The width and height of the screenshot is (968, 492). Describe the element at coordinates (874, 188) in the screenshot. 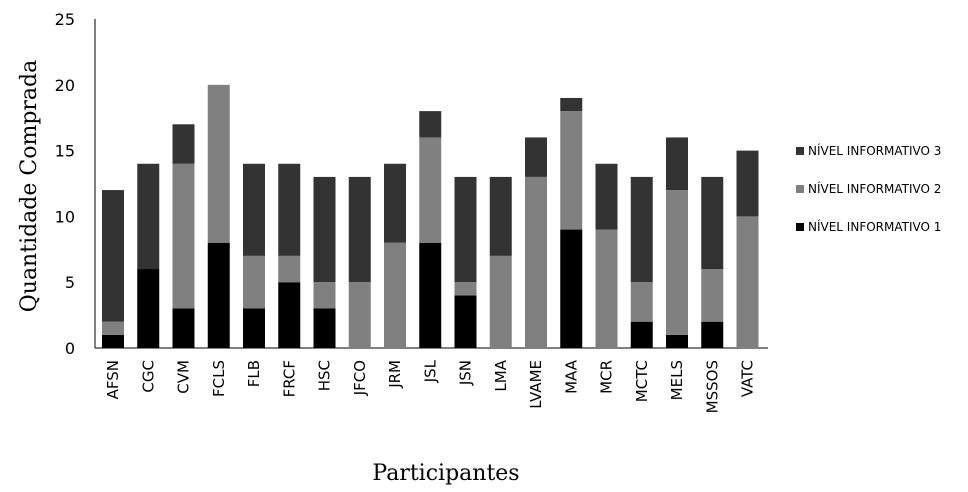

I see `legend-label: NÍVEL INFORMATIVO 2` at that location.